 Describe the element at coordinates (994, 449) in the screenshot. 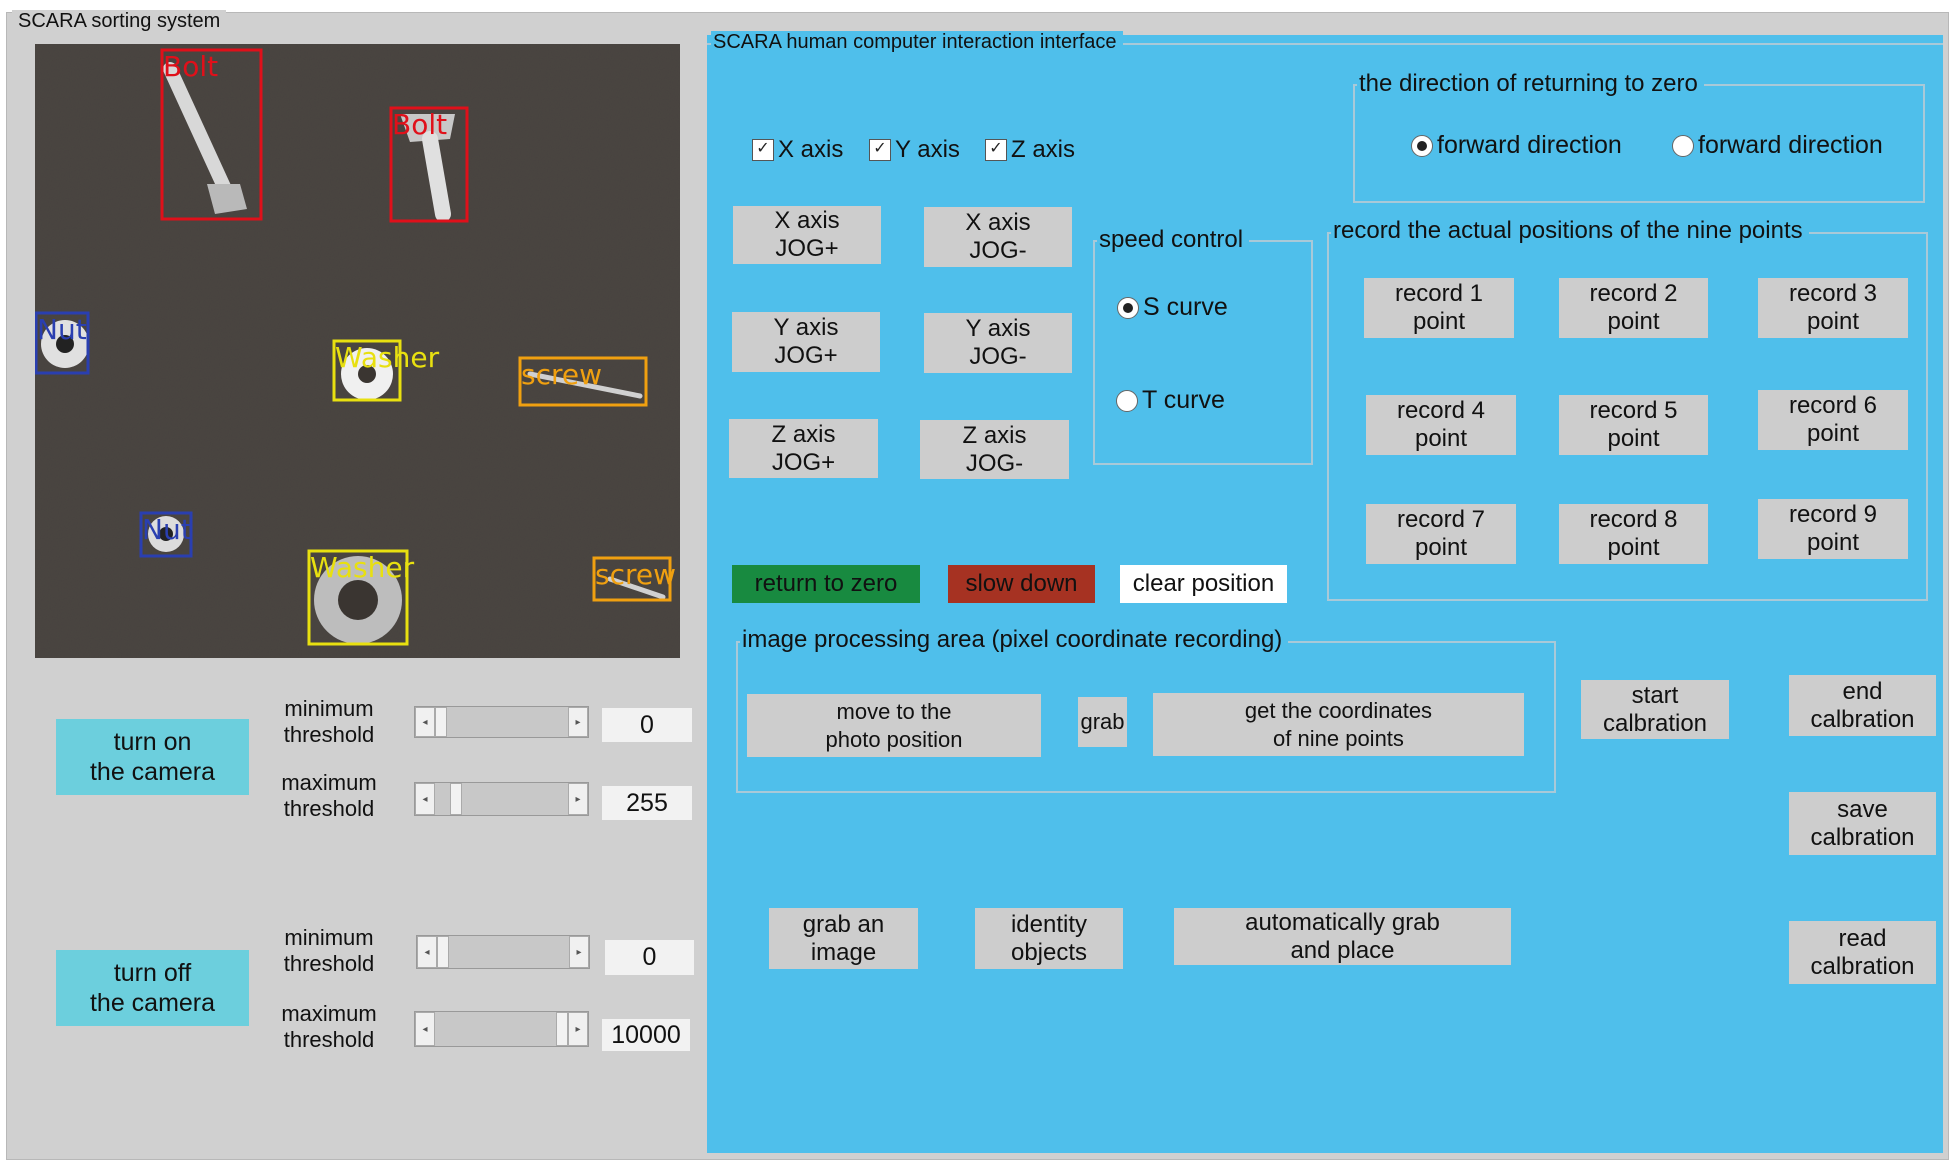

I see `z-jog-minus-button: Z axis JOG-` at that location.